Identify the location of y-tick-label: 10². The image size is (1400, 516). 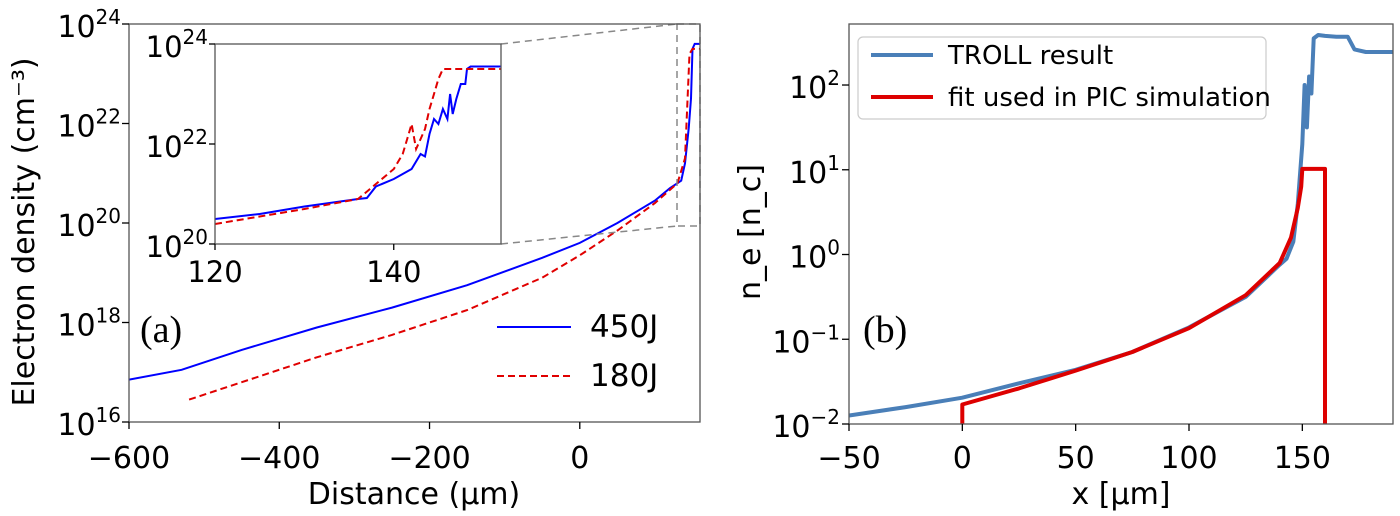
(814, 86).